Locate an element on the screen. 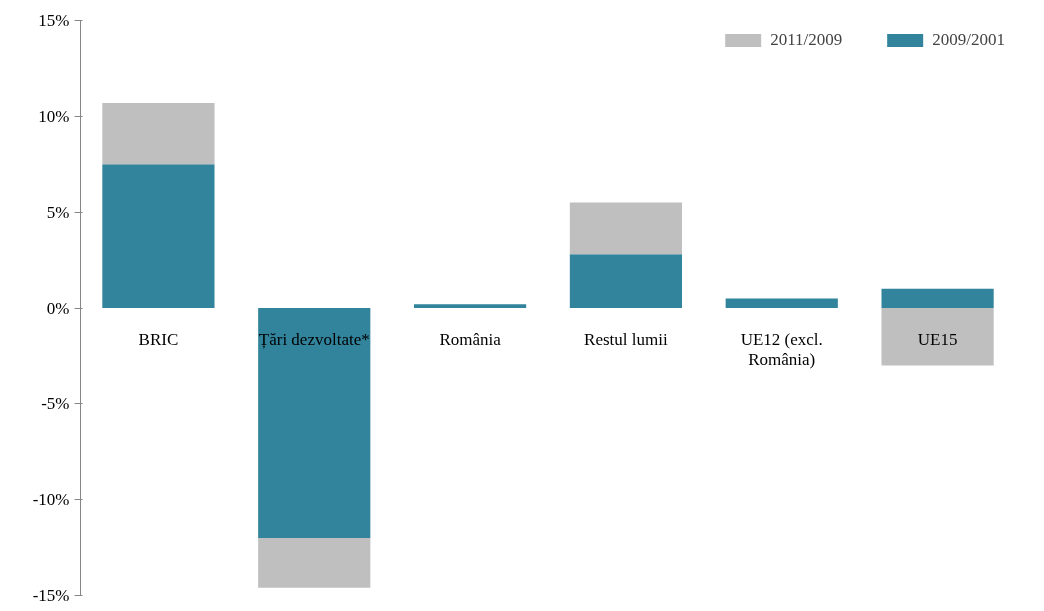  x-tick-label: Țări dezvoltate* is located at coordinates (314, 339).